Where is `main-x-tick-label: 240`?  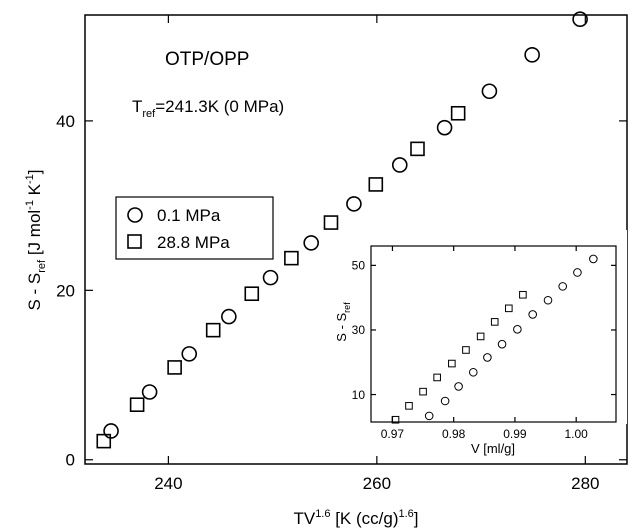 main-x-tick-label: 240 is located at coordinates (168, 483).